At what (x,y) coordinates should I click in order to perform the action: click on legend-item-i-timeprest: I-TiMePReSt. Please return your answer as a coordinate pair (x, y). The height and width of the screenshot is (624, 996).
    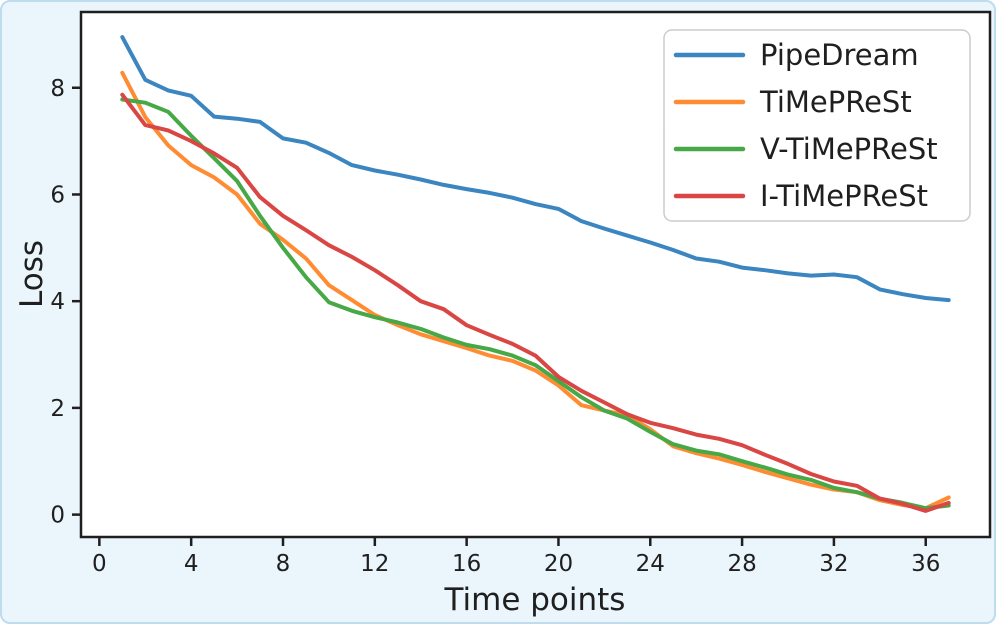
    Looking at the image, I should click on (800, 196).